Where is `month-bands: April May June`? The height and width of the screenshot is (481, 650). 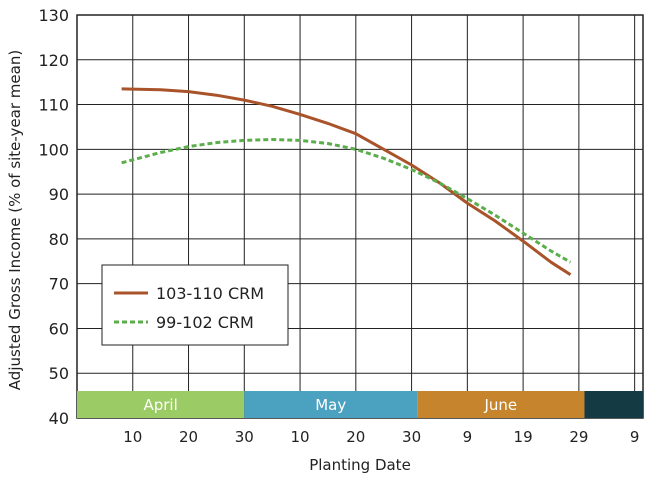 month-bands: April May June is located at coordinates (360, 404).